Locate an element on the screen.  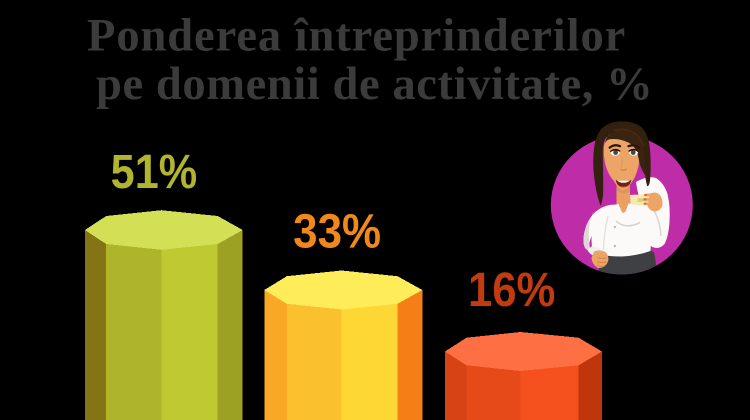
svg-text: pe domenii de activitate, % is located at coordinates (374, 84).